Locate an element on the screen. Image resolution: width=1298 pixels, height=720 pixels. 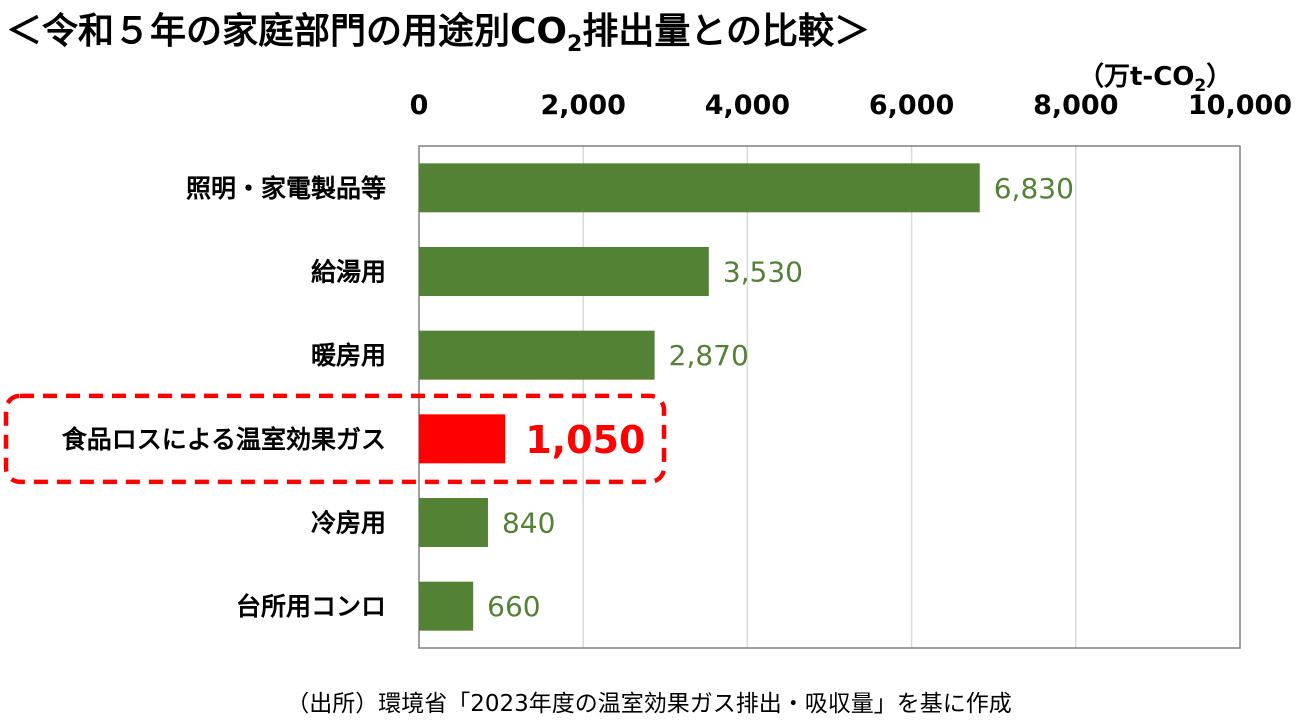
value-label: 840 is located at coordinates (528, 523).